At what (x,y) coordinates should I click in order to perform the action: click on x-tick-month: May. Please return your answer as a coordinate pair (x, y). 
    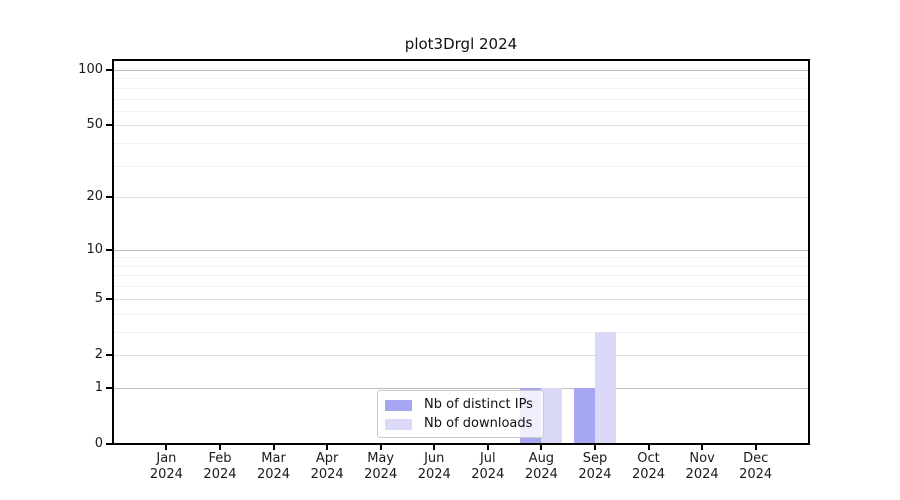
    Looking at the image, I should click on (381, 458).